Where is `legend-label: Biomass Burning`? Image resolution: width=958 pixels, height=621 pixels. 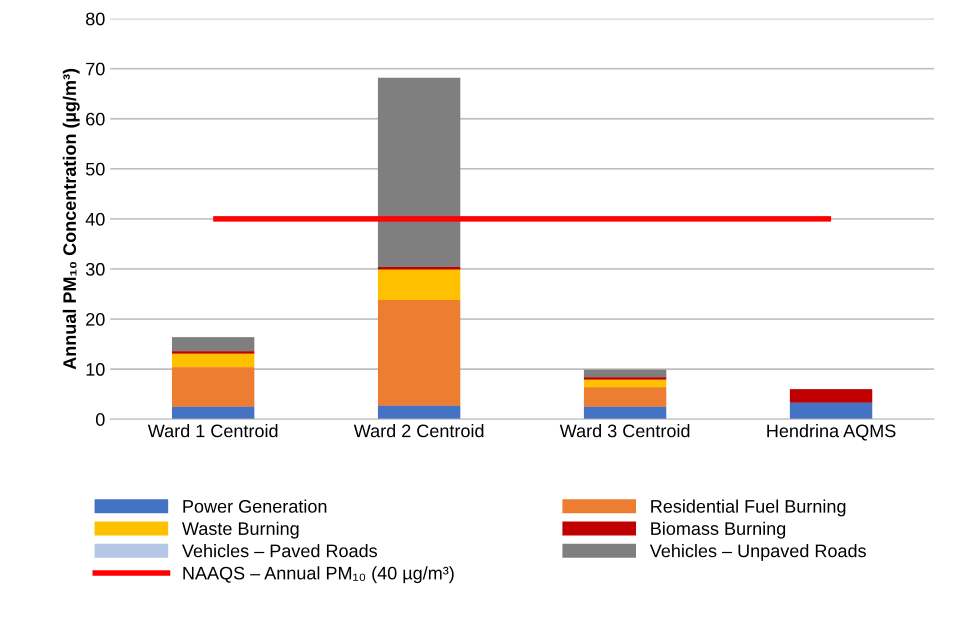 legend-label: Biomass Burning is located at coordinates (718, 530).